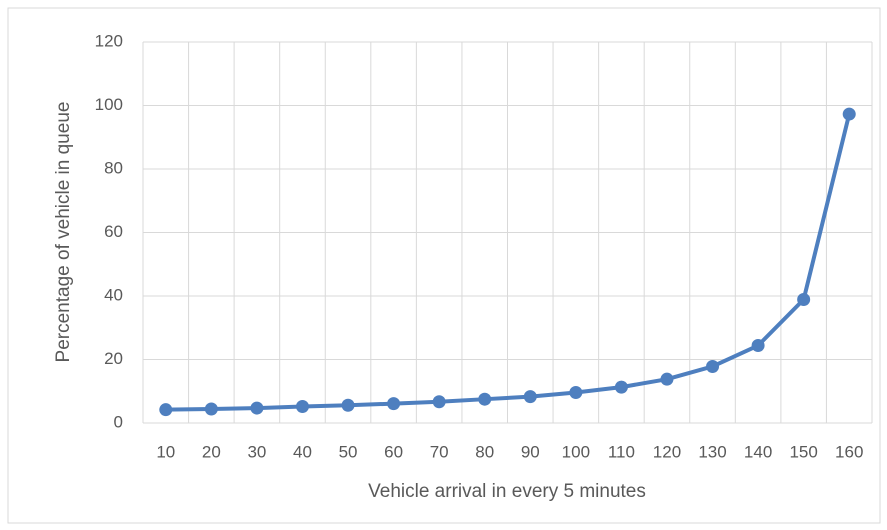 Image resolution: width=887 pixels, height=530 pixels. What do you see at coordinates (113, 294) in the screenshot?
I see `y-tick-label: 40` at bounding box center [113, 294].